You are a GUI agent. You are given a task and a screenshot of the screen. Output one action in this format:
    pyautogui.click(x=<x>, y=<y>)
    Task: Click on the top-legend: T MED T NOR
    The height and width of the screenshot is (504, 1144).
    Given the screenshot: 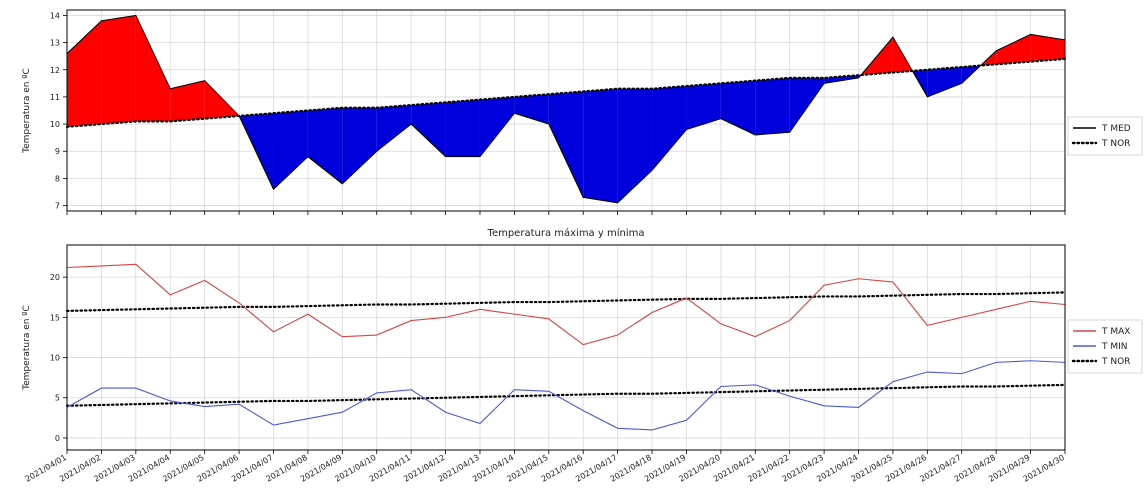 What is the action you would take?
    pyautogui.click(x=1105, y=136)
    